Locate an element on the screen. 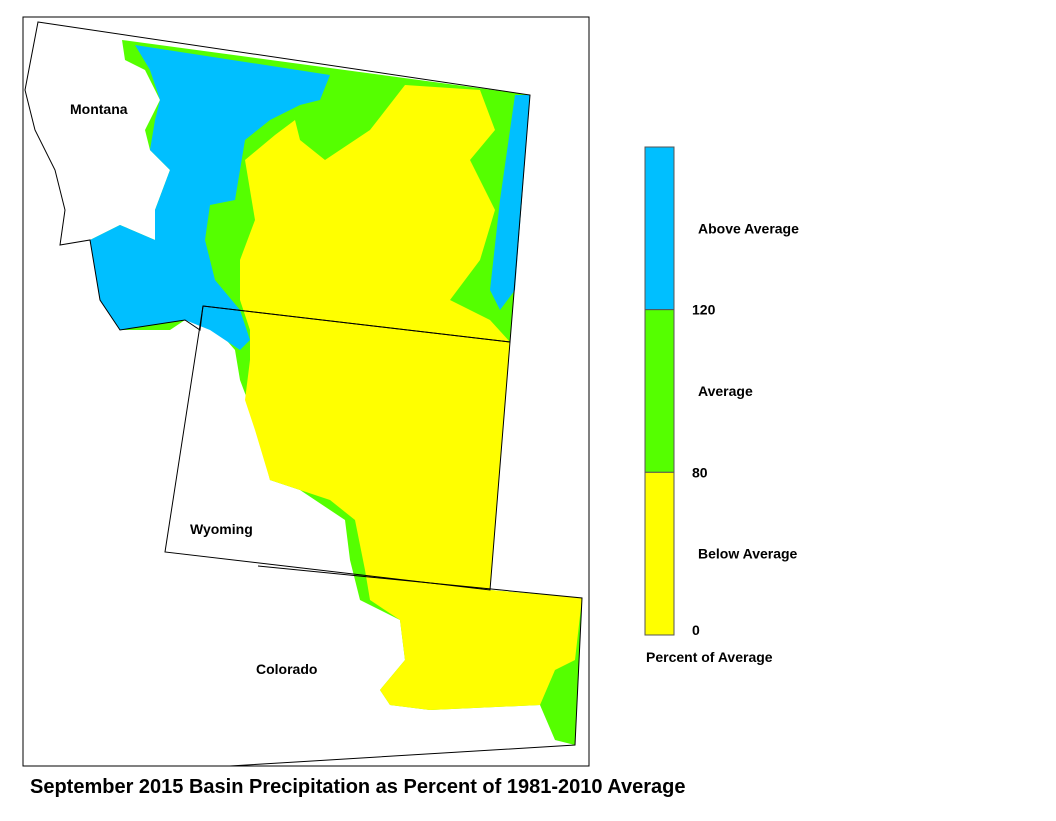 This screenshot has width=1056, height=821. legend-tick-label: 80 is located at coordinates (700, 472).